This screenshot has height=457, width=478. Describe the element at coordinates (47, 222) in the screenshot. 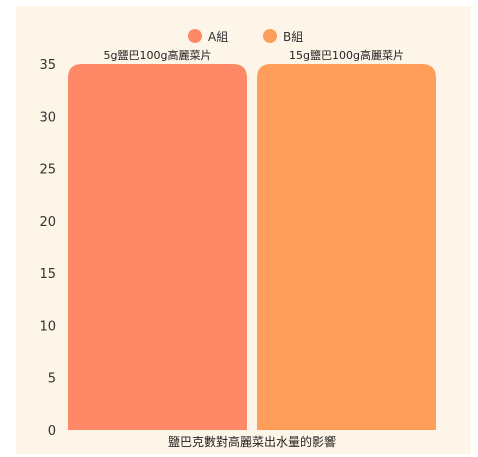

I see `y-tick-label: 20` at that location.